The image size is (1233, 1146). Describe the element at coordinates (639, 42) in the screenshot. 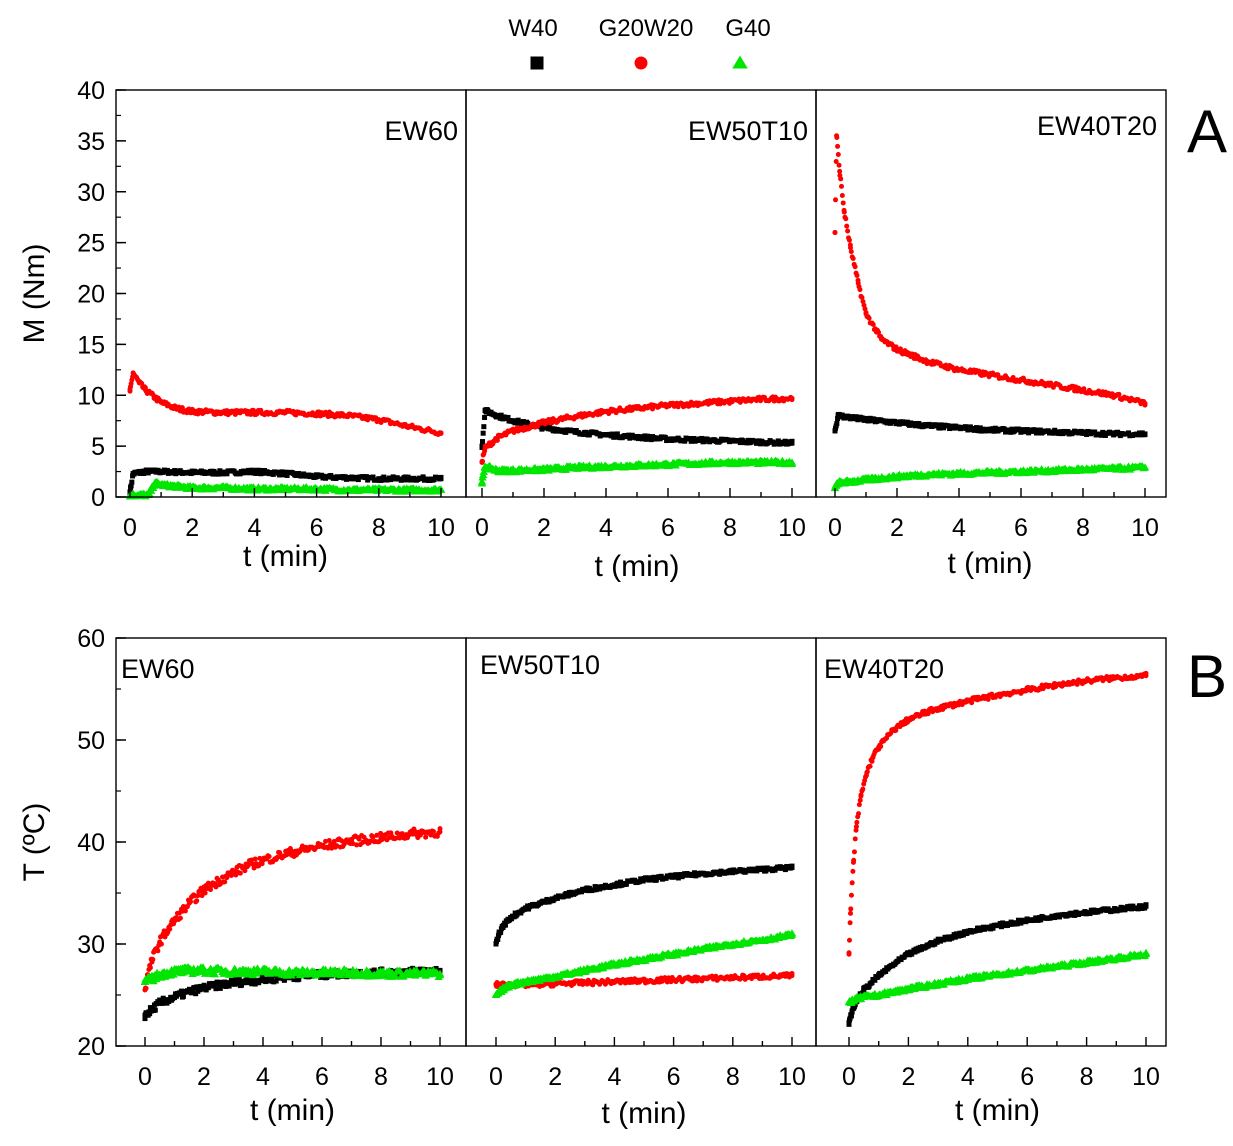

I see `legend: W40 G20W20 G40` at that location.